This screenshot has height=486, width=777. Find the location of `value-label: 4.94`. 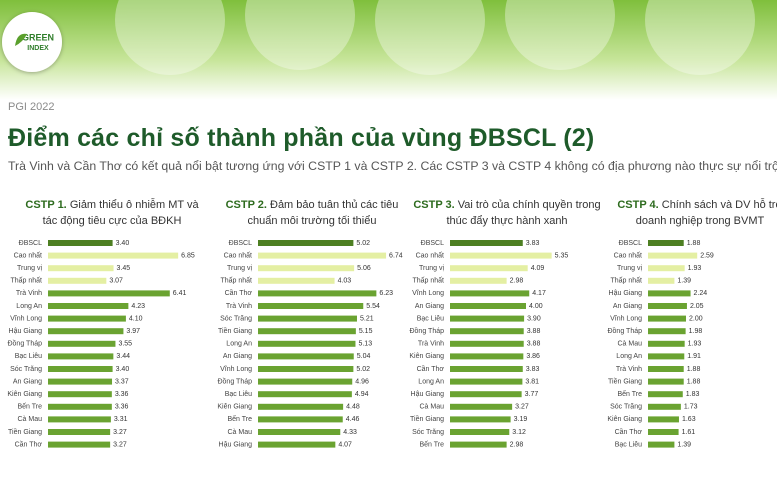

value-label: 4.94 is located at coordinates (362, 394).